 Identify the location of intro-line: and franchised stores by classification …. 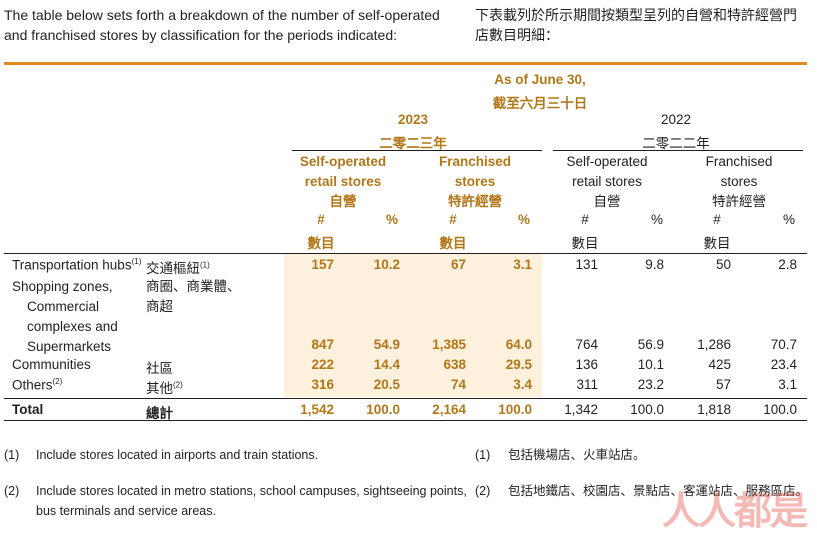
(200, 35).